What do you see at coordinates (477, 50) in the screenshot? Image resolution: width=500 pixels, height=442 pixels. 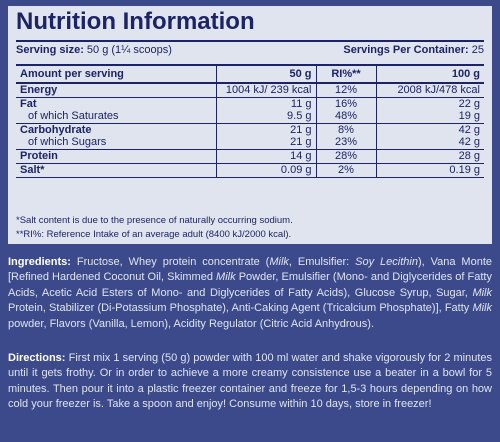 I see `servings-per-container-value: 25` at bounding box center [477, 50].